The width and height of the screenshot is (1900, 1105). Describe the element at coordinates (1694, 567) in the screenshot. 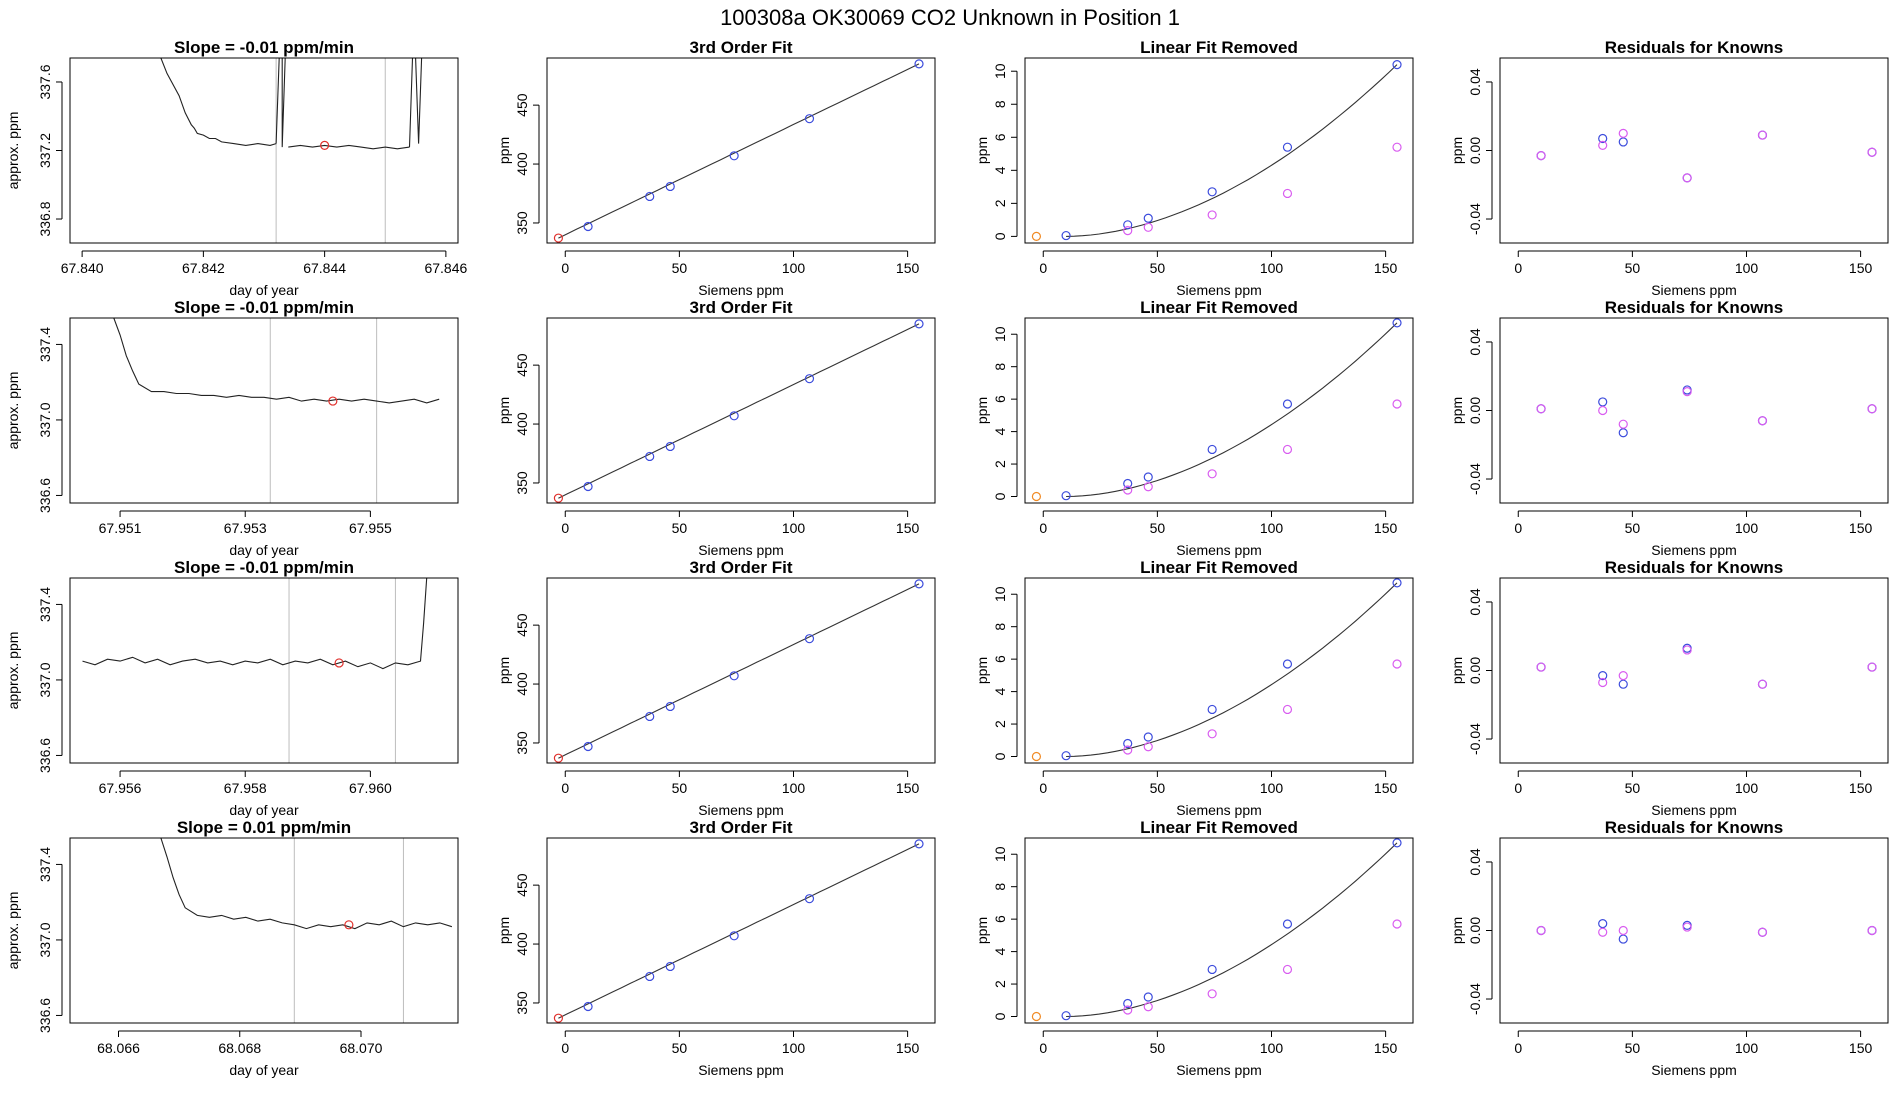

I see `chart-title: Residuals for Knowns` at that location.